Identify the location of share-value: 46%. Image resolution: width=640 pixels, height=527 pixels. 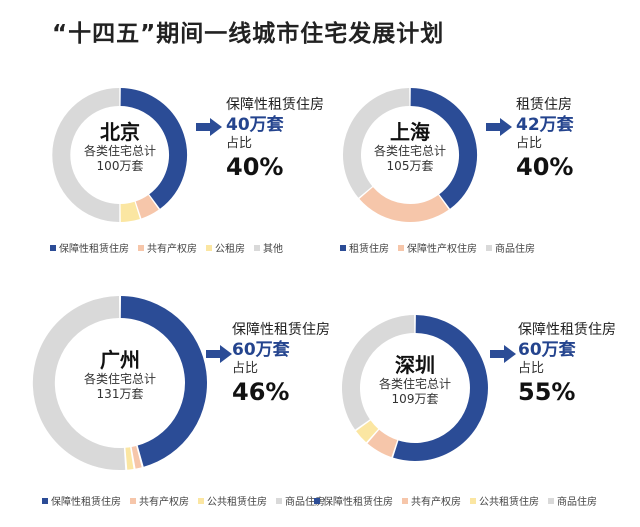
(261, 392).